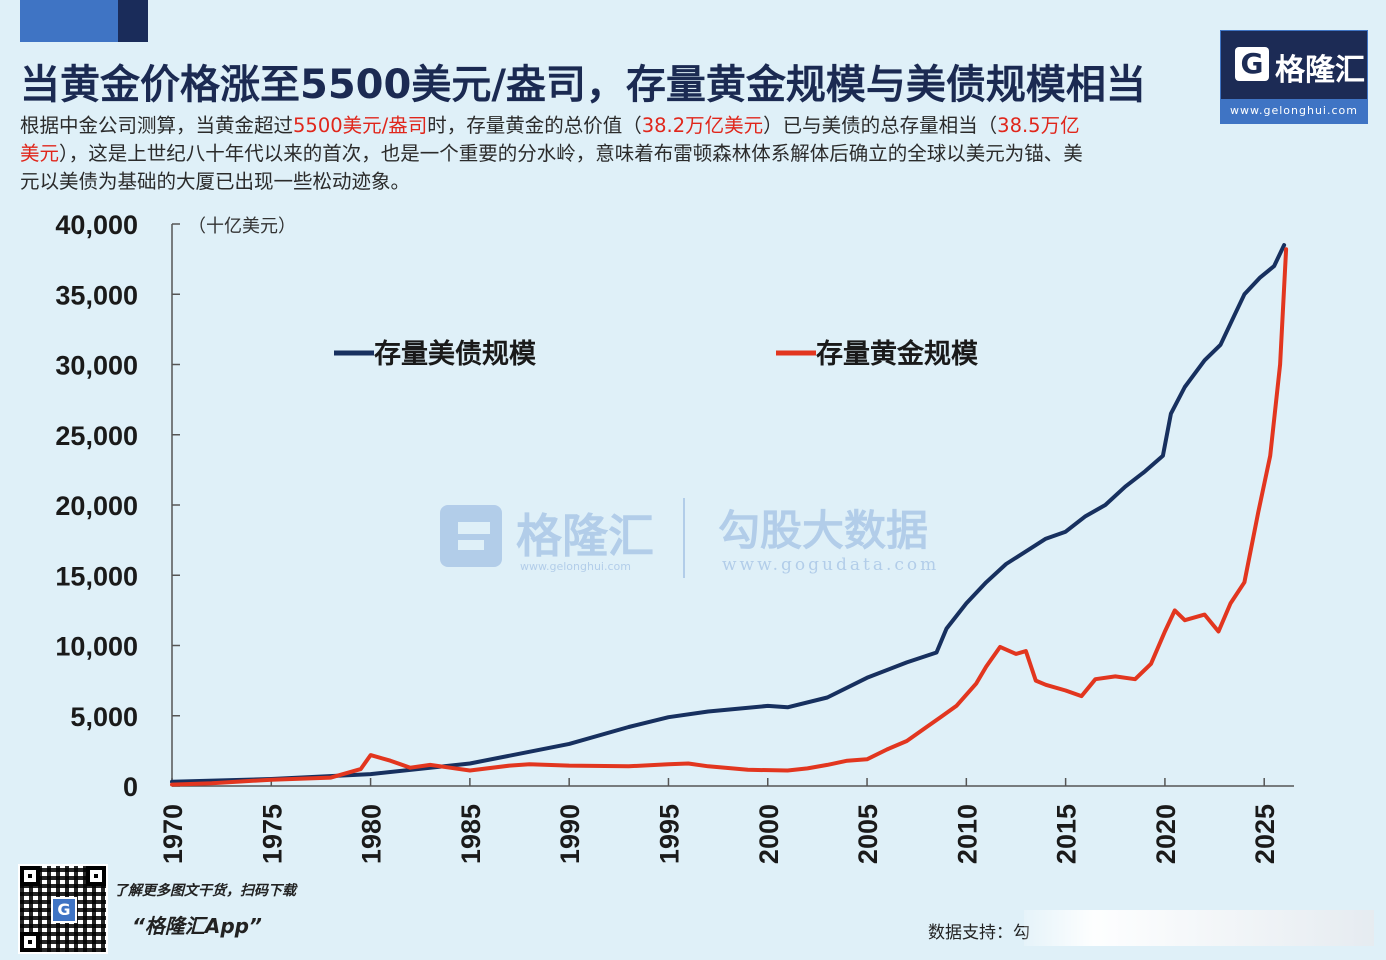 The height and width of the screenshot is (960, 1386). I want to click on y-tick-label: 10,000, so click(96, 647).